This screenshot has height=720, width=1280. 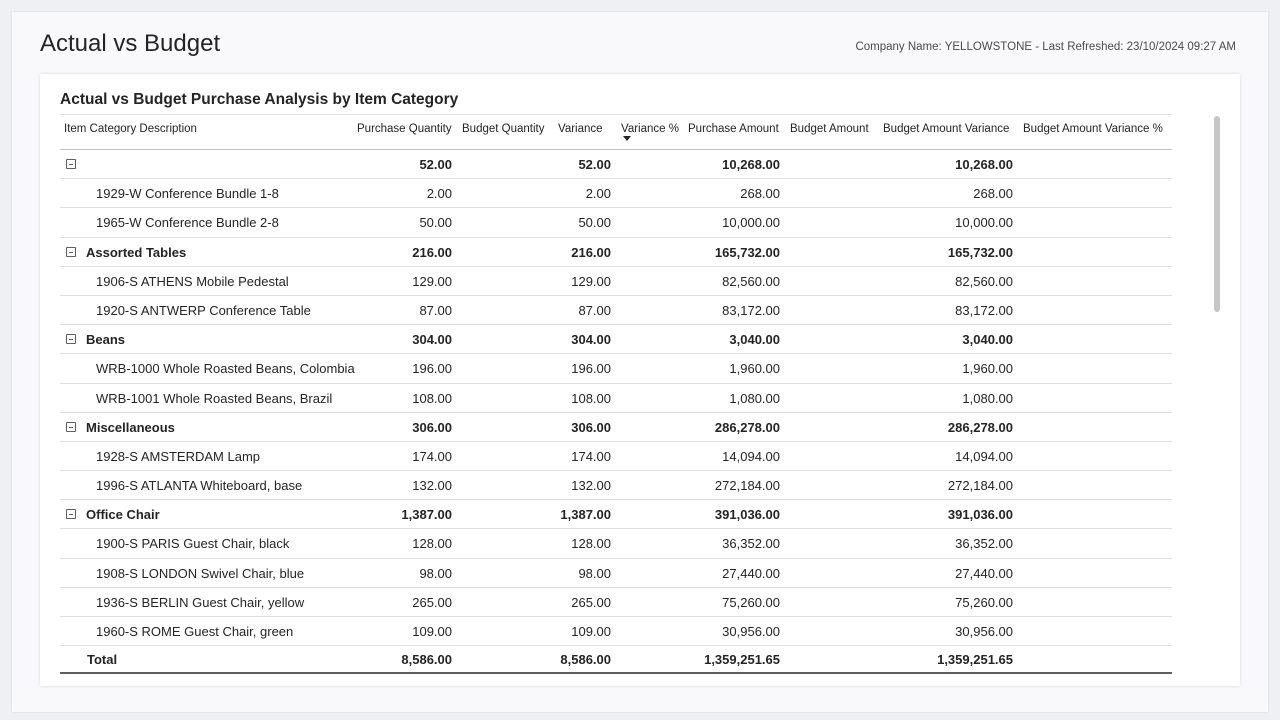 I want to click on category-label: Assorted Tables, so click(x=136, y=252).